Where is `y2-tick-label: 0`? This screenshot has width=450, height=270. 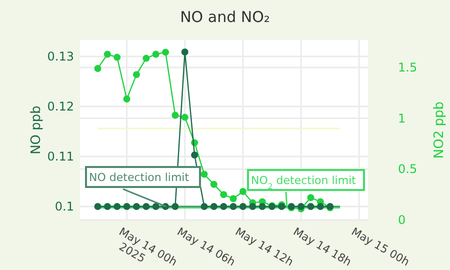
y2-tick-label: 0 is located at coordinates (402, 220).